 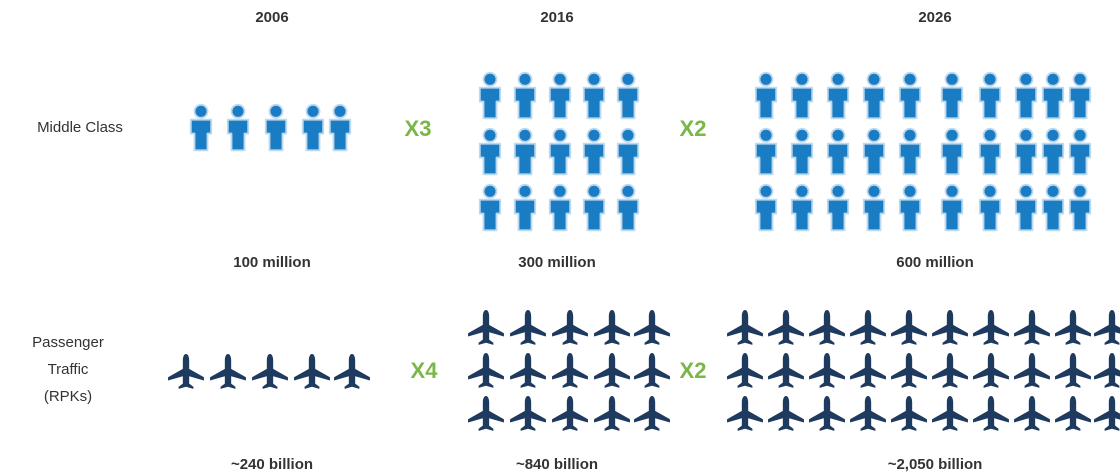 What do you see at coordinates (425, 370) in the screenshot?
I see `multiplier: X4` at bounding box center [425, 370].